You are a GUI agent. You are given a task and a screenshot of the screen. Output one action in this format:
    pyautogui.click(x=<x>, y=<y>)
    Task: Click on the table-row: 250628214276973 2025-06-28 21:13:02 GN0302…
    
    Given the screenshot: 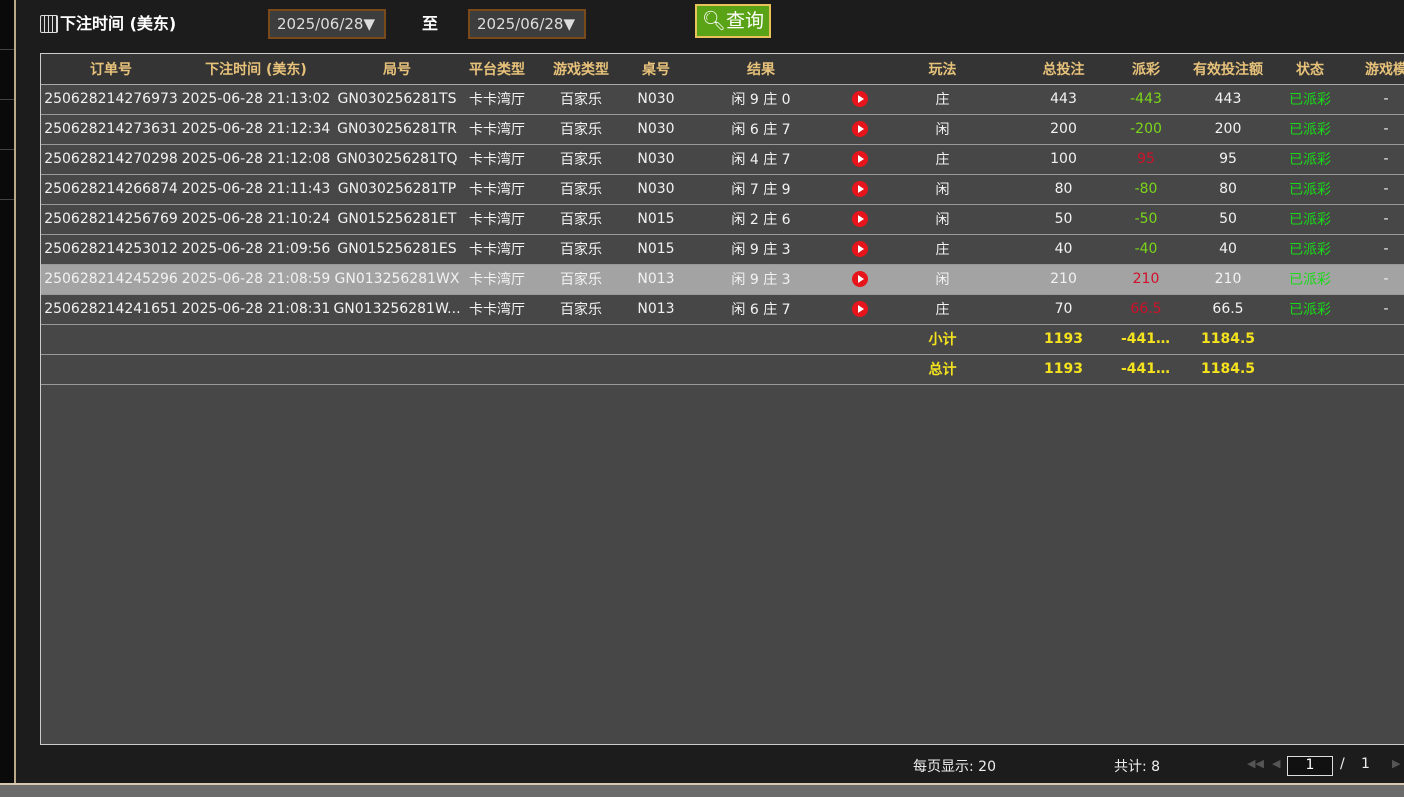 What is the action you would take?
    pyautogui.click(x=722, y=99)
    